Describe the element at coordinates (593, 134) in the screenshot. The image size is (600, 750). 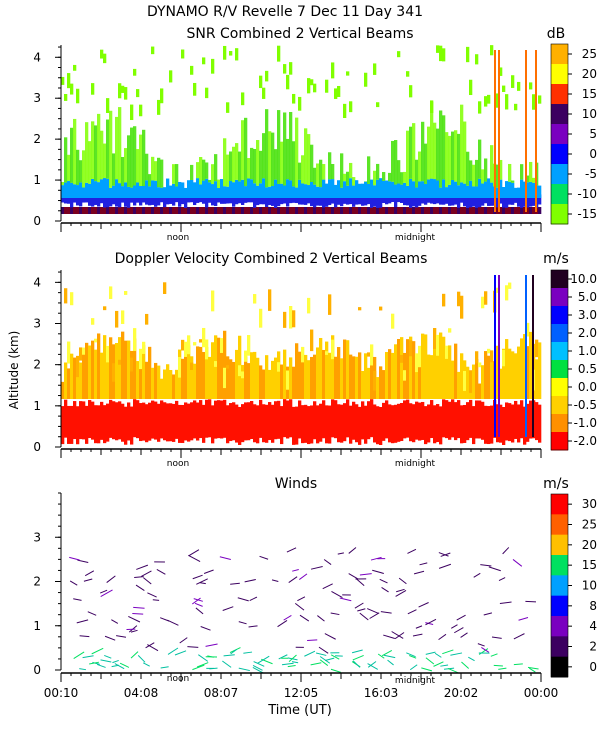
I see `snr-colorbar-label: 5` at that location.